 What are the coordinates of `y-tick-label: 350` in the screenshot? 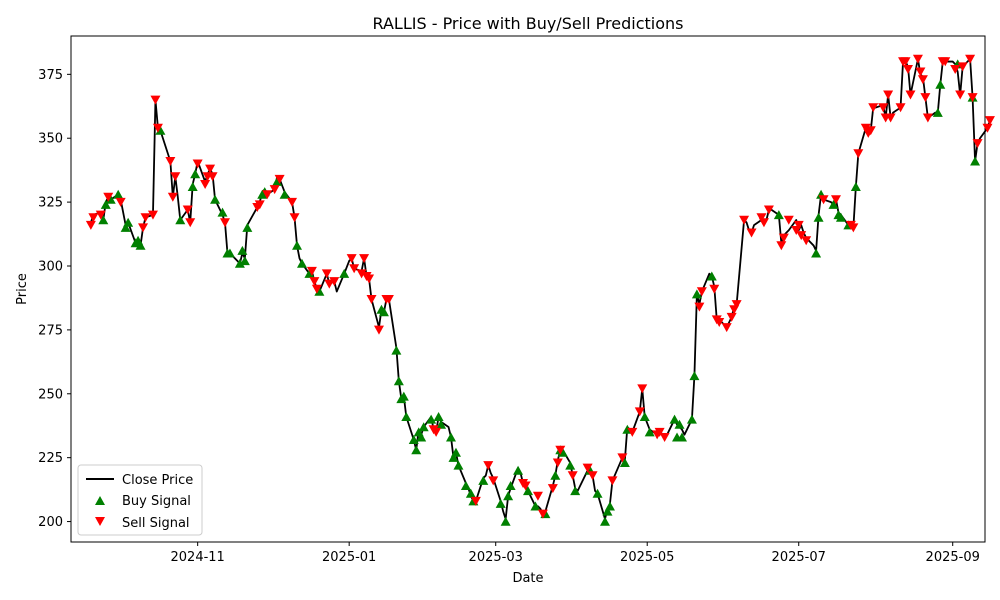 It's located at (50, 139).